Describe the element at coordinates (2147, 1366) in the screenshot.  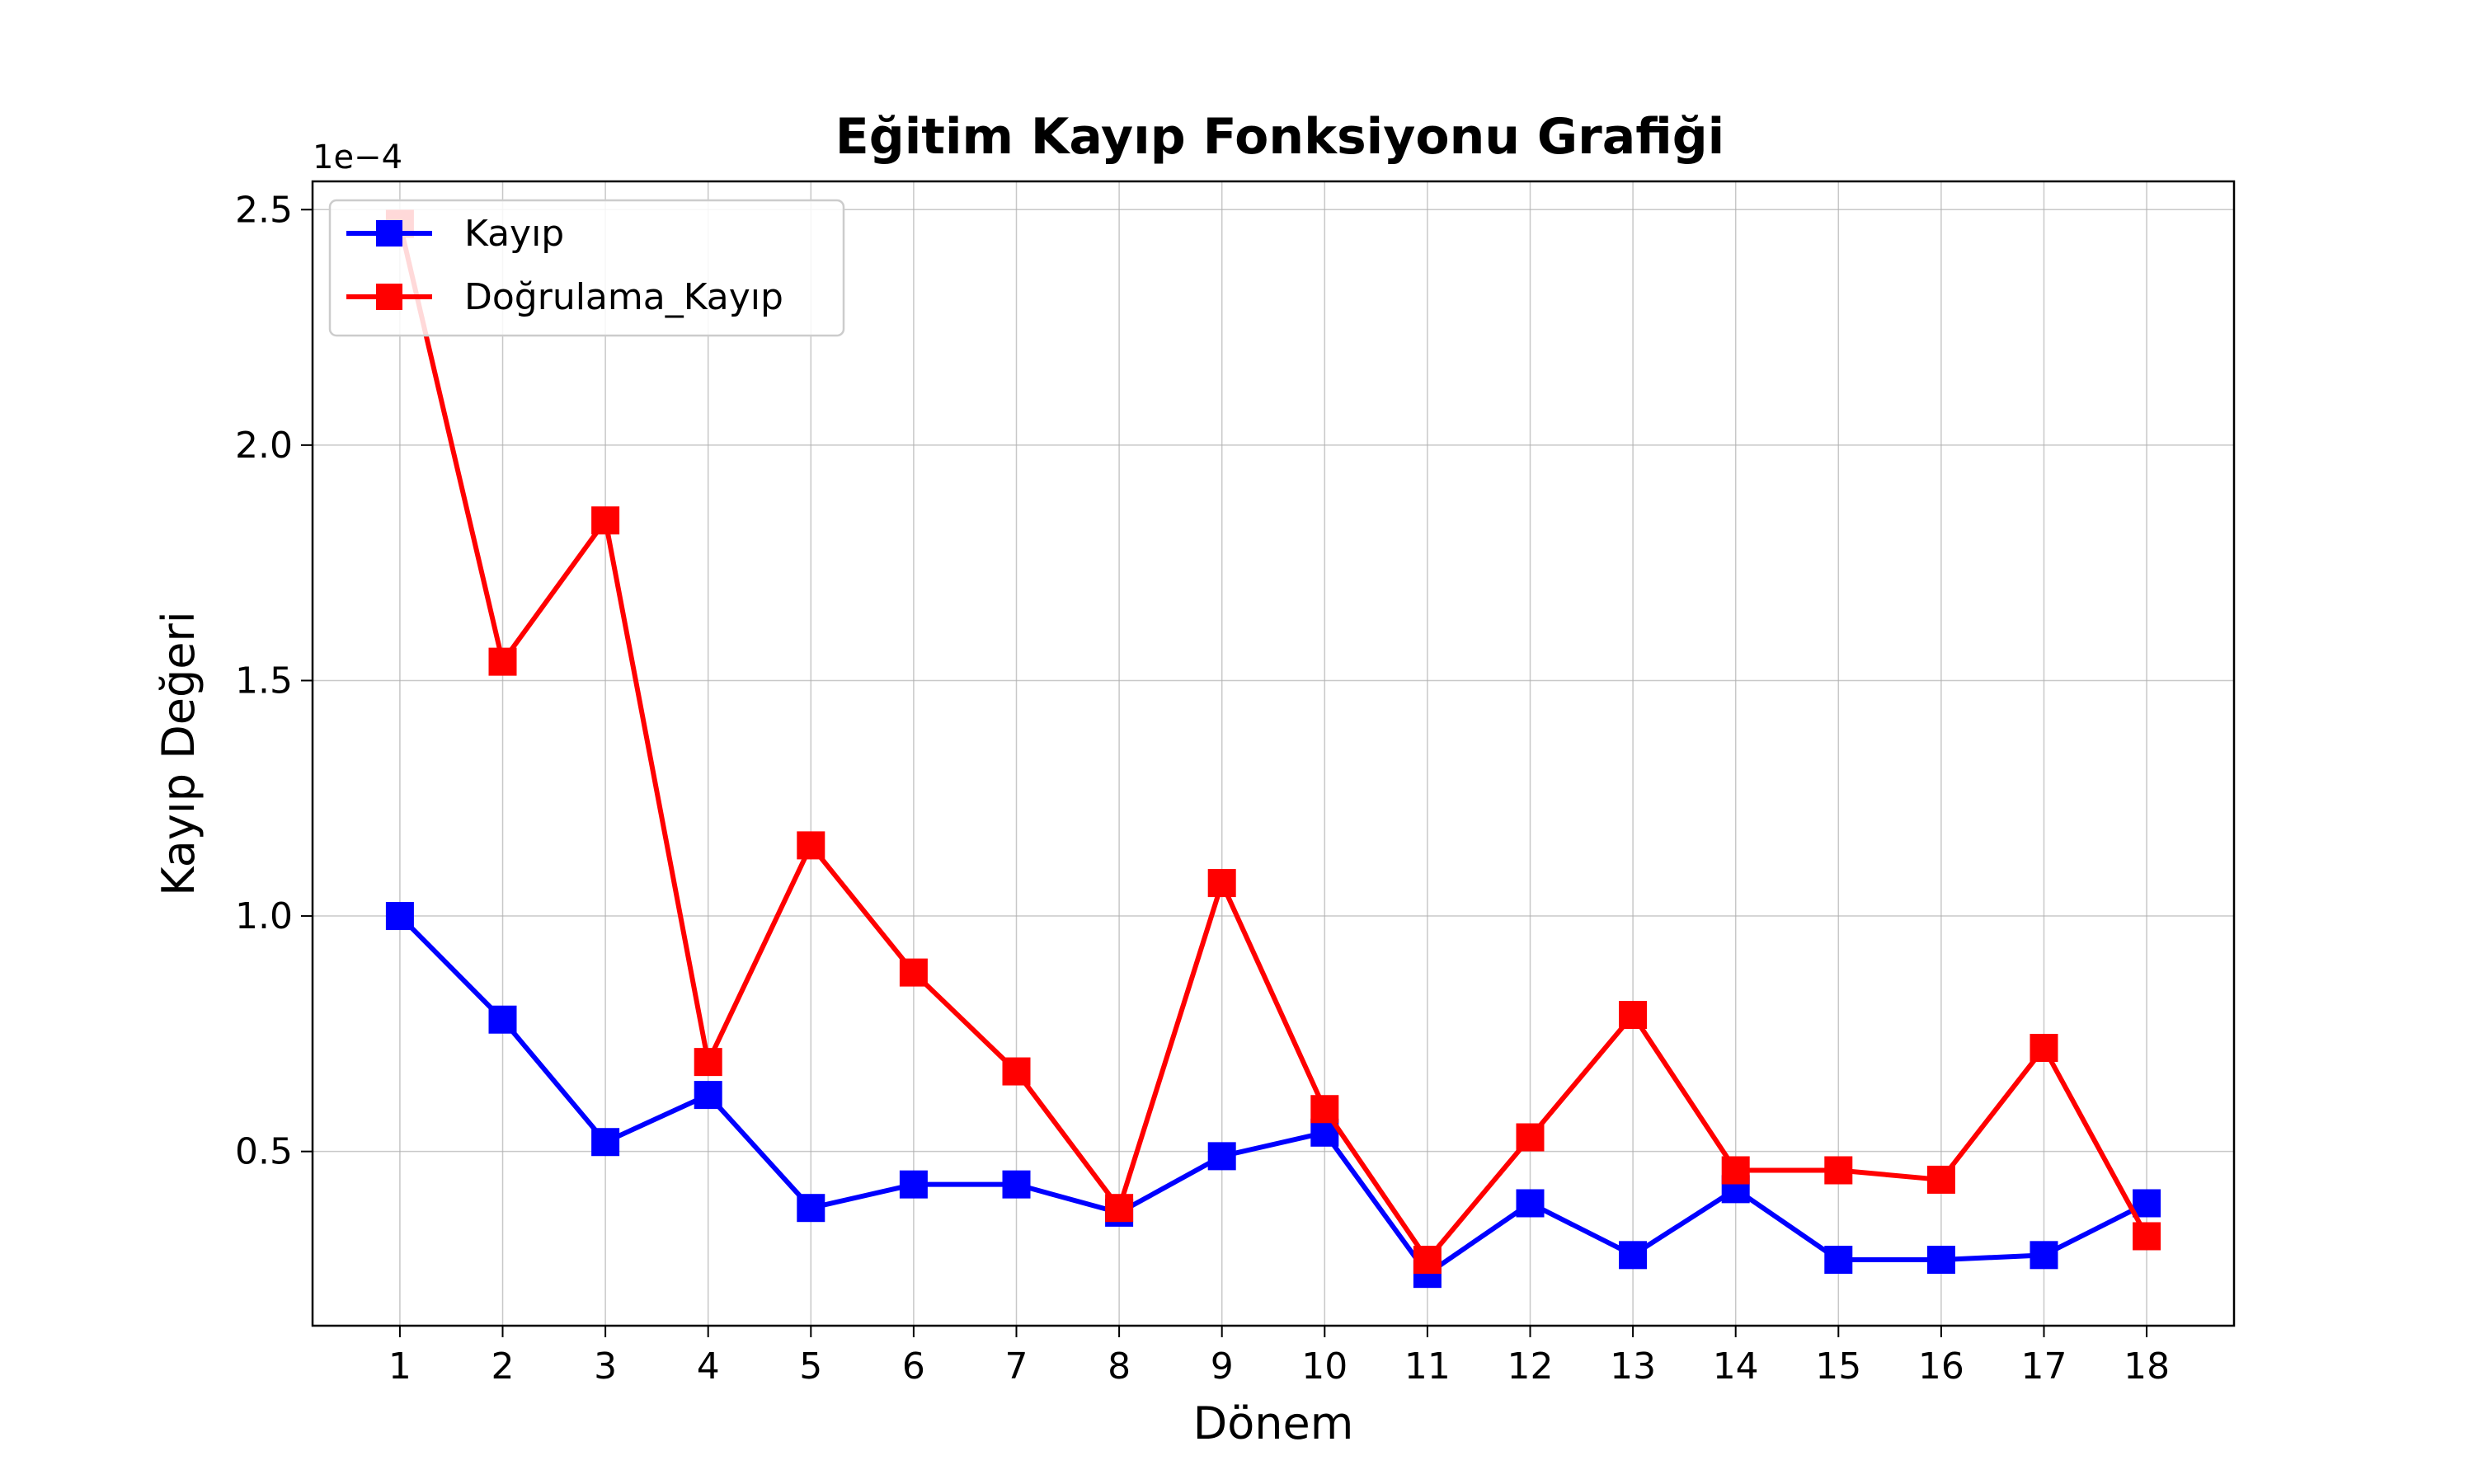
I see `x-tick-label: 18` at that location.